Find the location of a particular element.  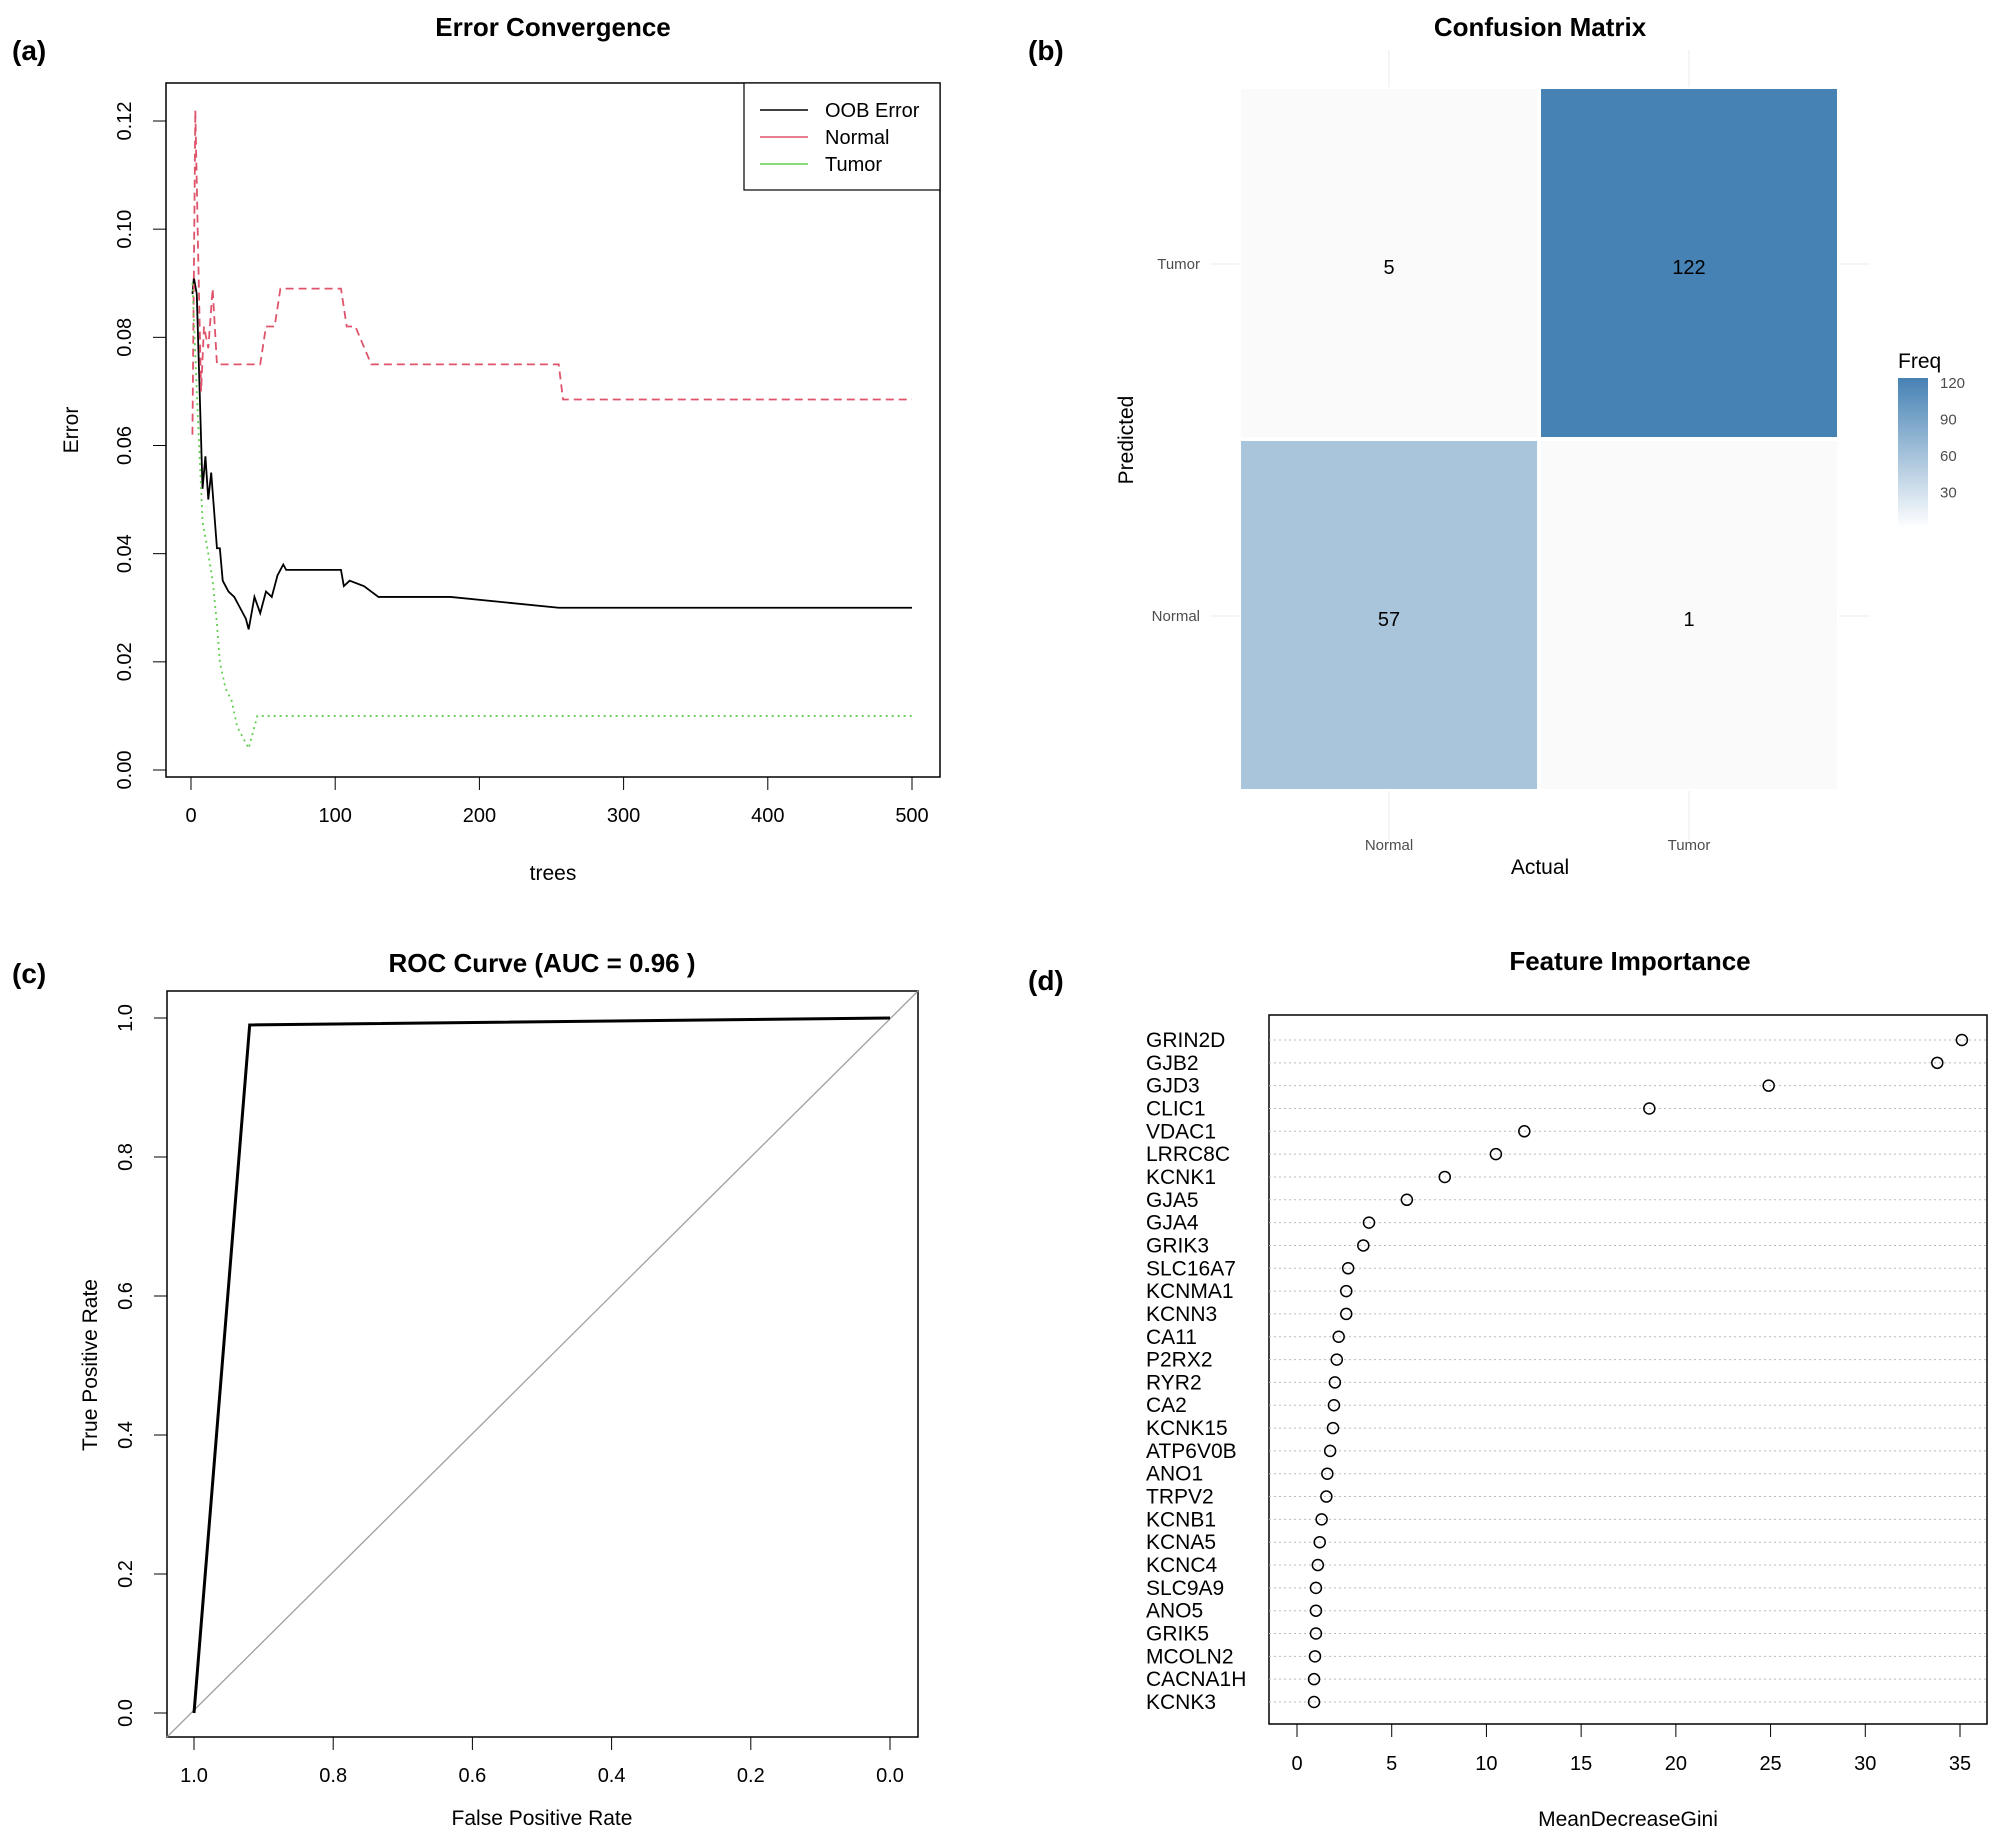

chart-title-b: Confusion Matrix is located at coordinates (1540, 27).